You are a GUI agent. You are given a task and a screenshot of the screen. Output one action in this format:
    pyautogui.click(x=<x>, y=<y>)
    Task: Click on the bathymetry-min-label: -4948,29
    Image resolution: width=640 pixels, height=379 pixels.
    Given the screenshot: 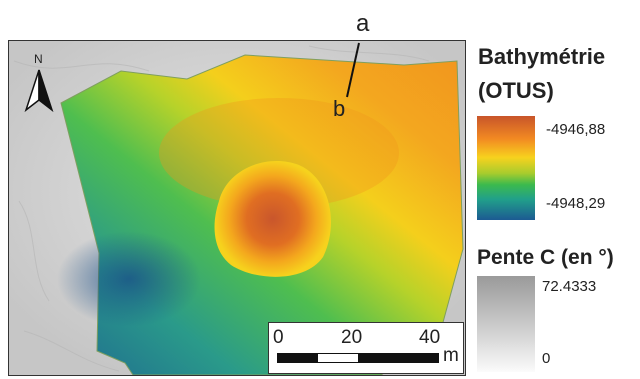 What is the action you would take?
    pyautogui.click(x=576, y=203)
    